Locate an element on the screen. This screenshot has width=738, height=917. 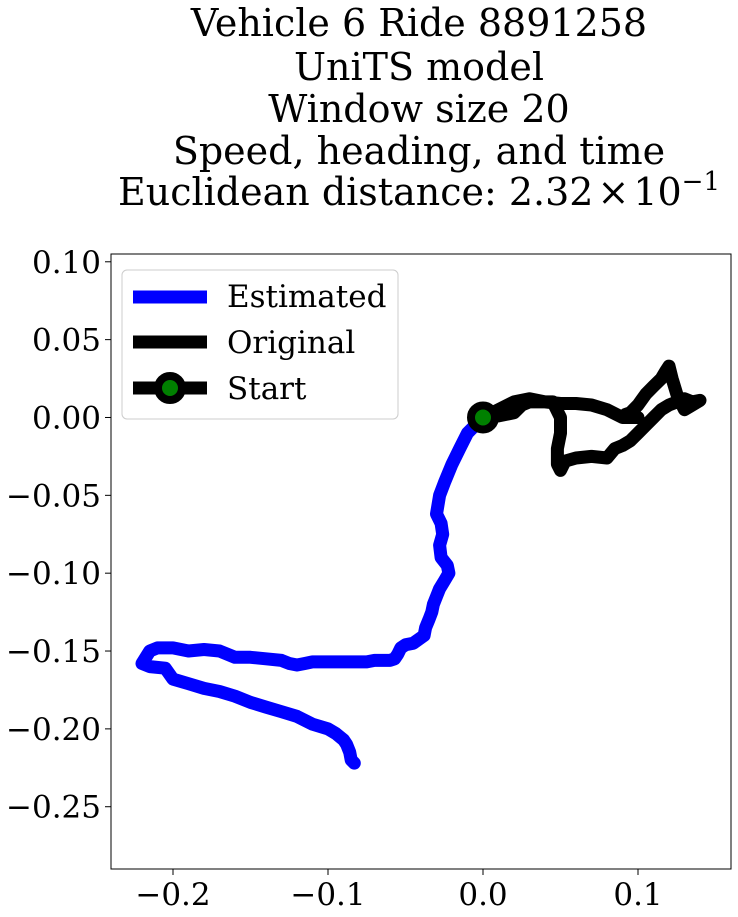
title-line-3: Window size 20 is located at coordinates (418, 109).